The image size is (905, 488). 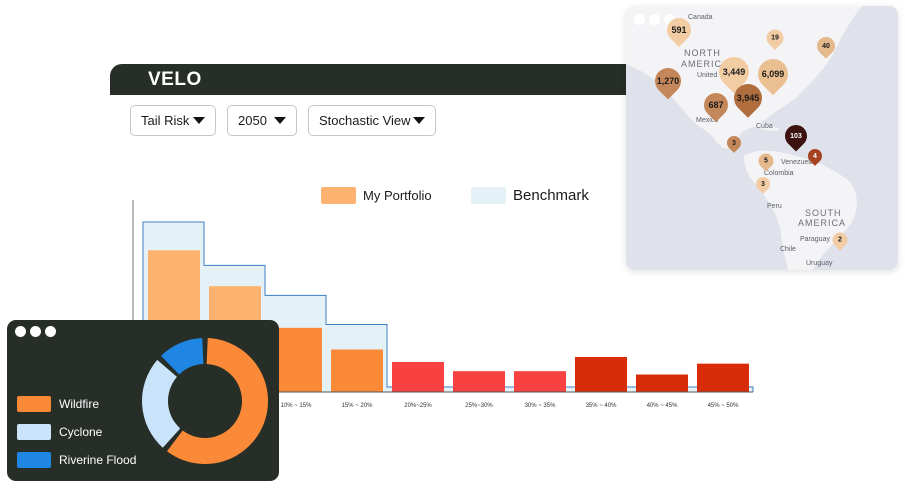 What do you see at coordinates (34, 432) in the screenshot?
I see `hazard-swatch-cyclone` at bounding box center [34, 432].